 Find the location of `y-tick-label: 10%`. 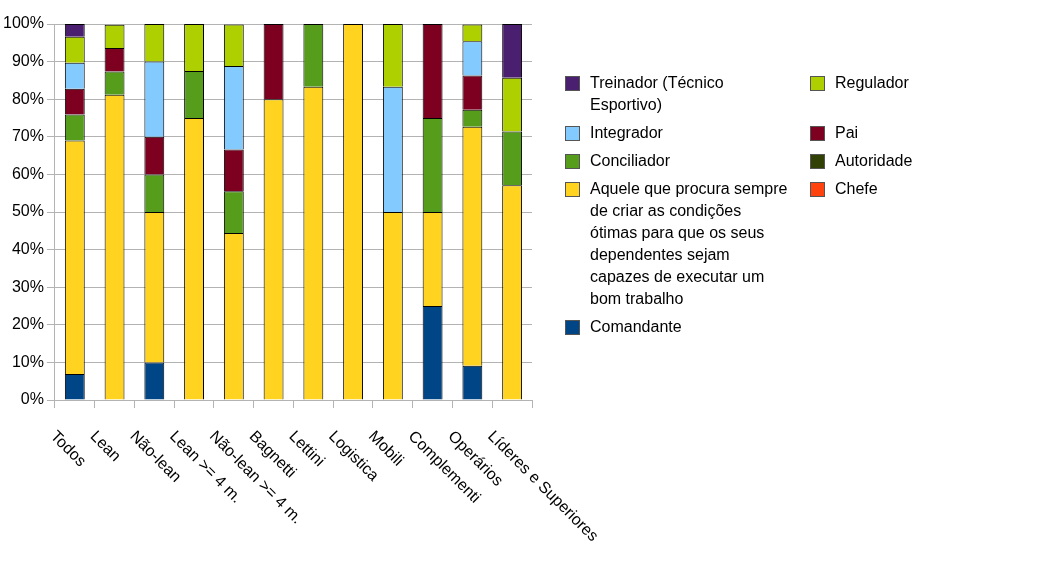

y-tick-label: 10% is located at coordinates (27, 361).